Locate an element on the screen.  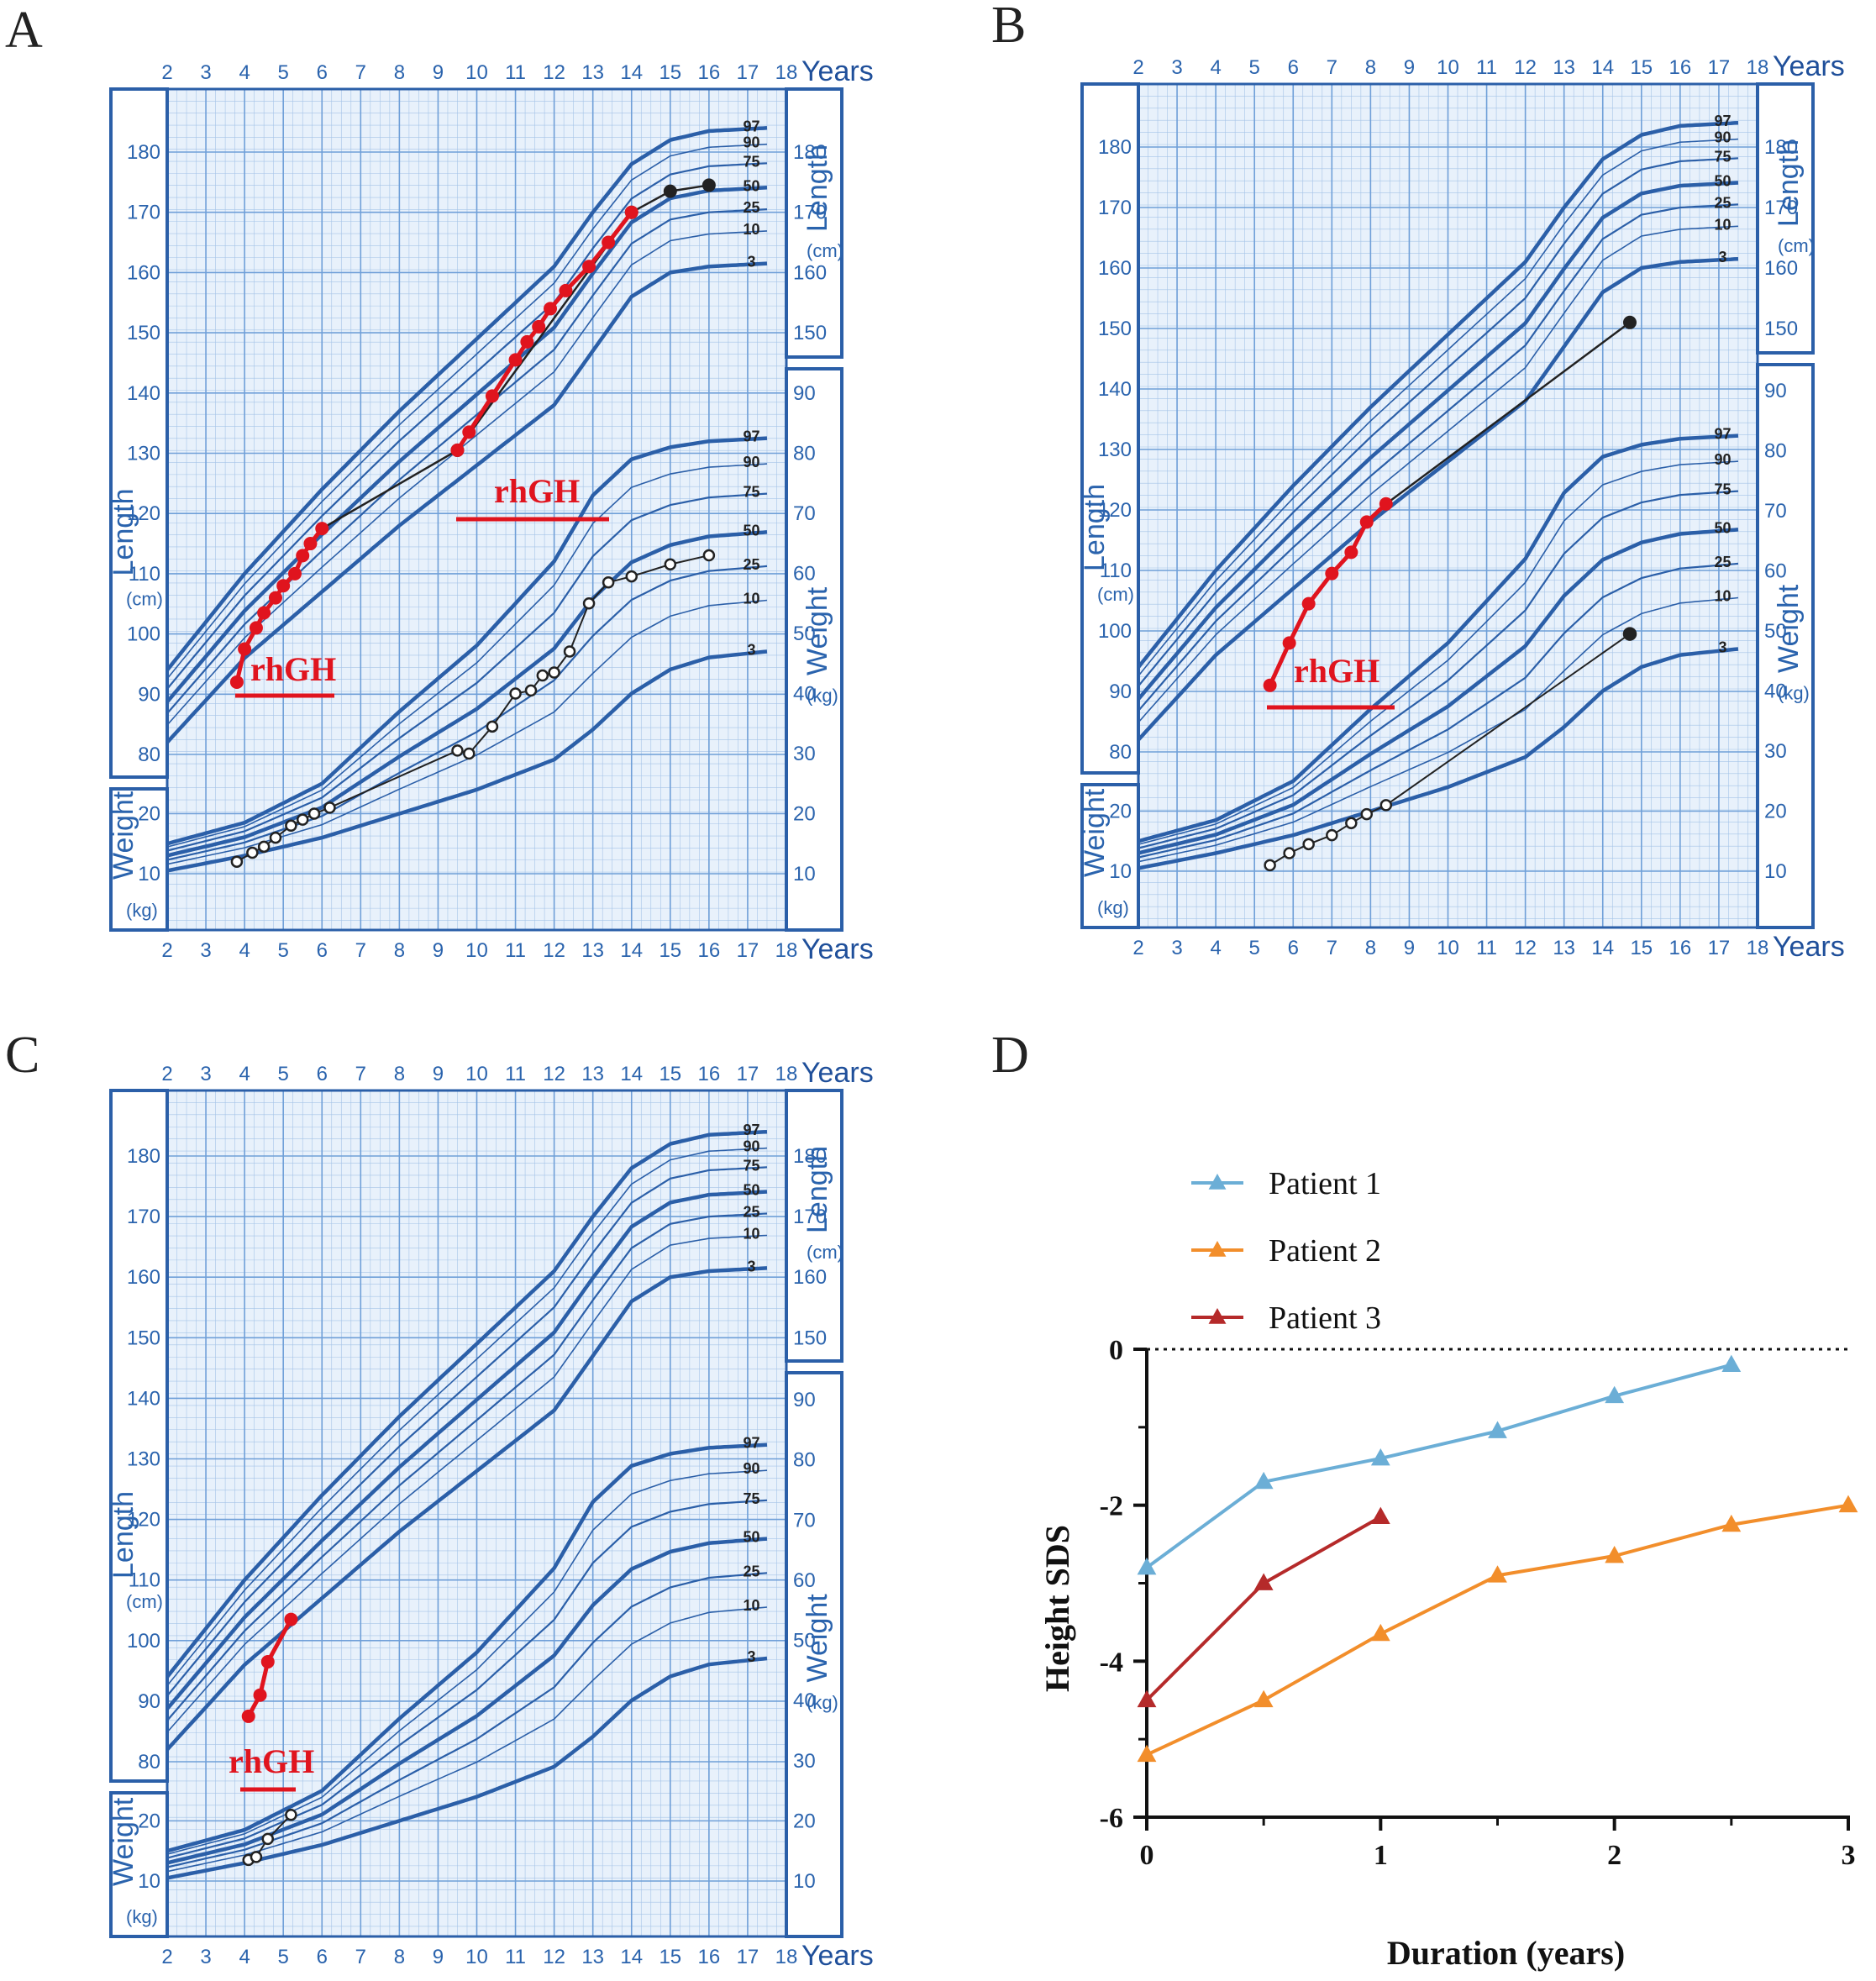
length-tick-right: 180 is located at coordinates (810, 153).